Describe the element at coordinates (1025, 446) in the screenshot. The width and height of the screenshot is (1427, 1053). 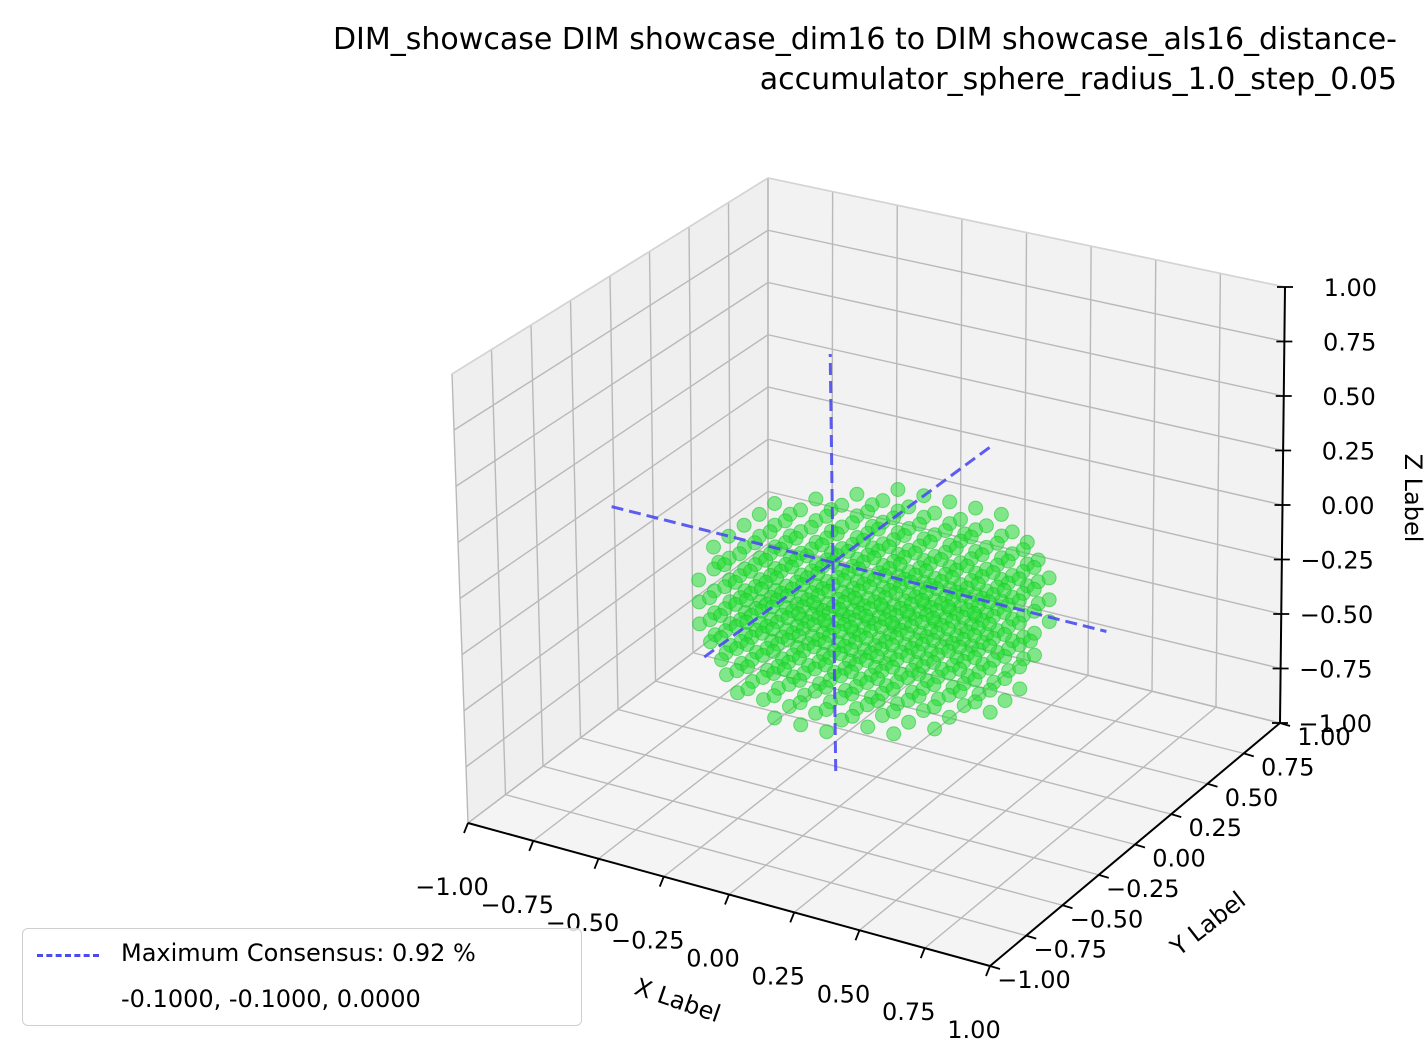
I see `back-grid-z` at that location.